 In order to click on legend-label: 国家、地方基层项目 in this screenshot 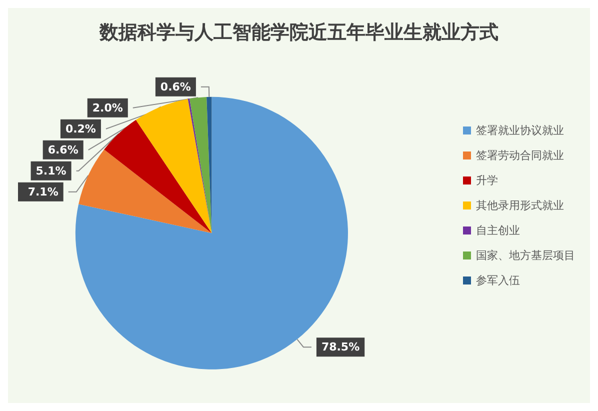, I will do `click(525, 255)`.